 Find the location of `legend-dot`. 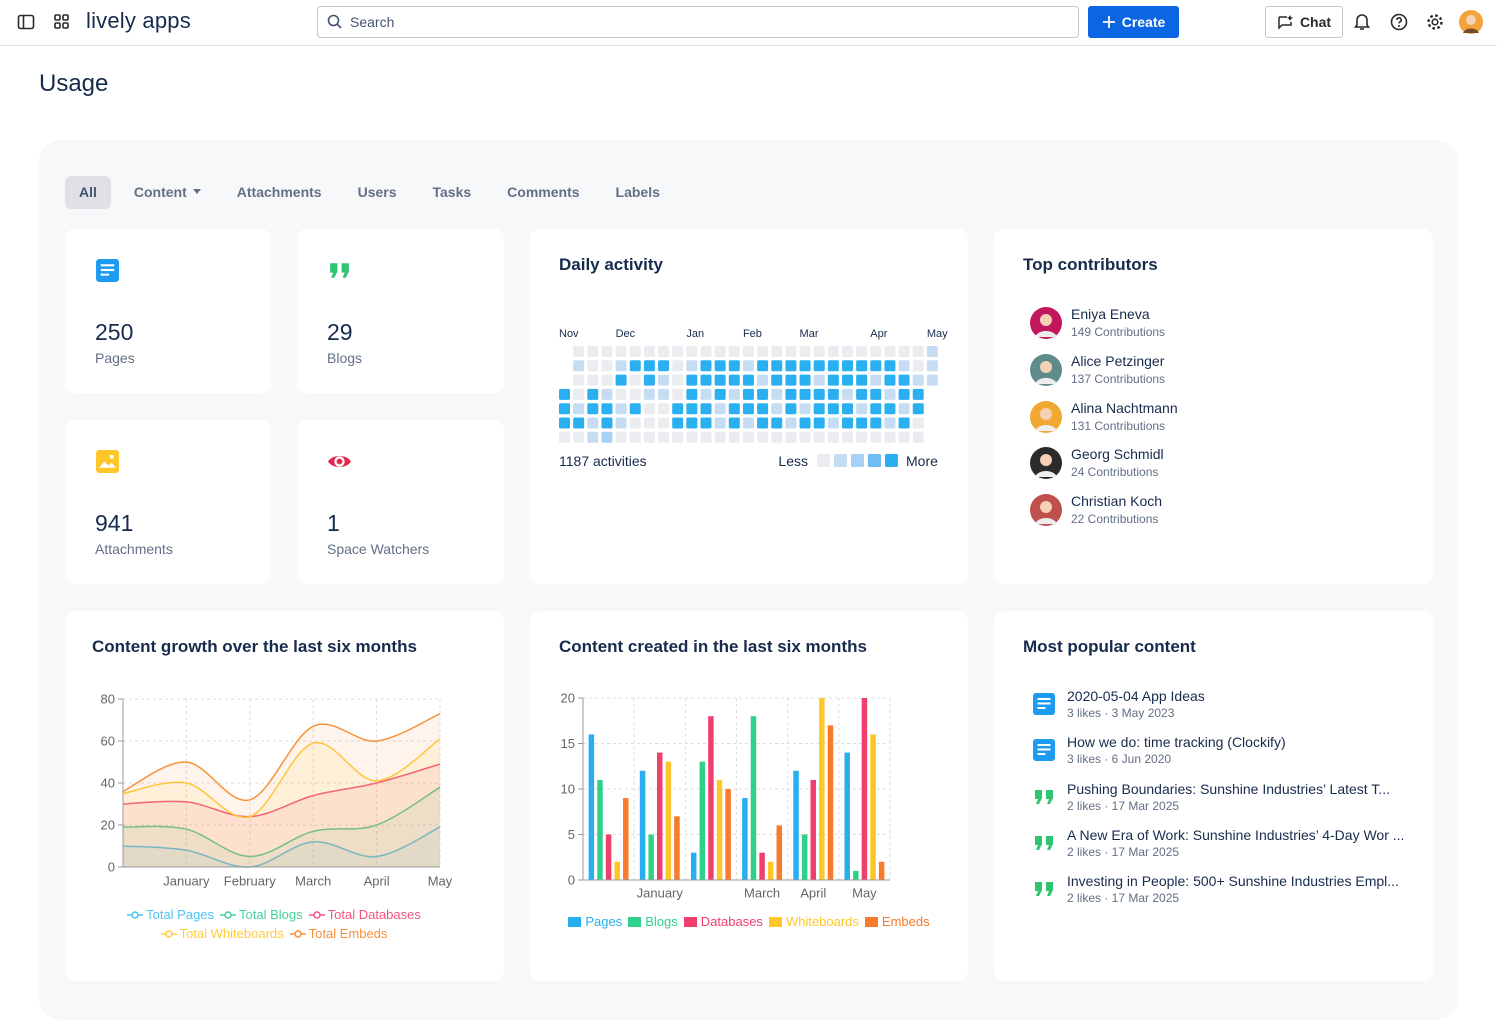

legend-dot is located at coordinates (228, 914).